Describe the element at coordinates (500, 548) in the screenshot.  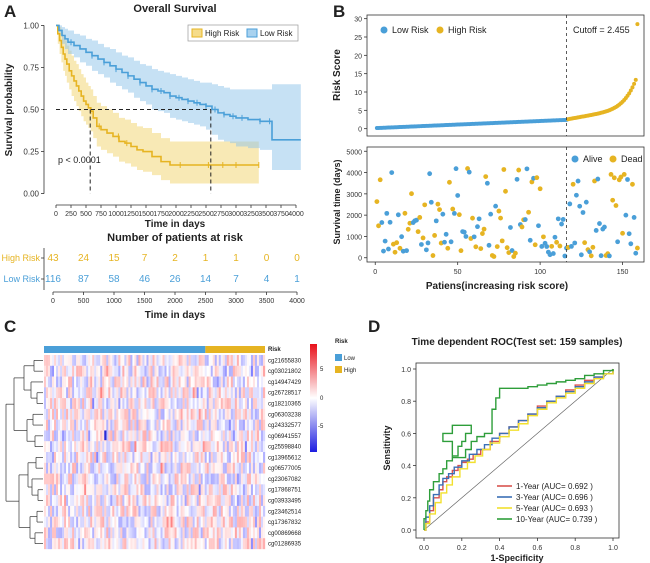
I see `roc-x-tick-label: 0.4` at that location.